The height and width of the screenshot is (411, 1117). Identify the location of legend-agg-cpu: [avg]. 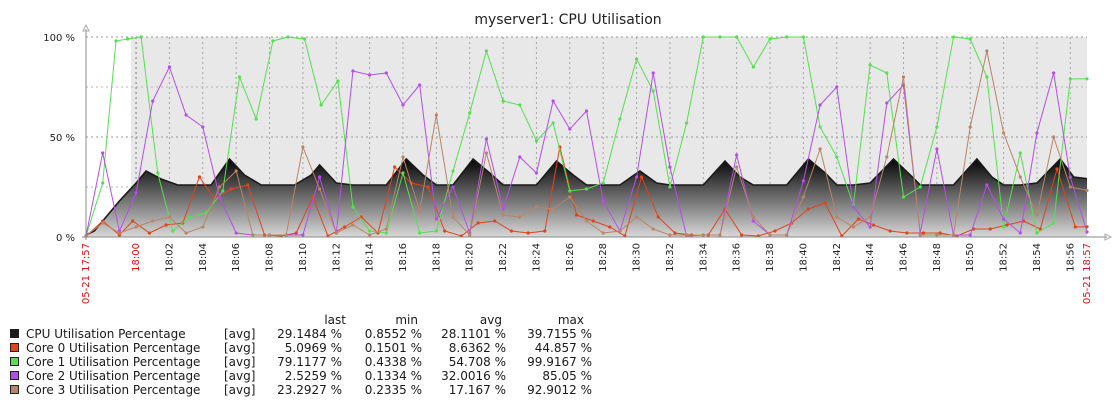
(240, 334).